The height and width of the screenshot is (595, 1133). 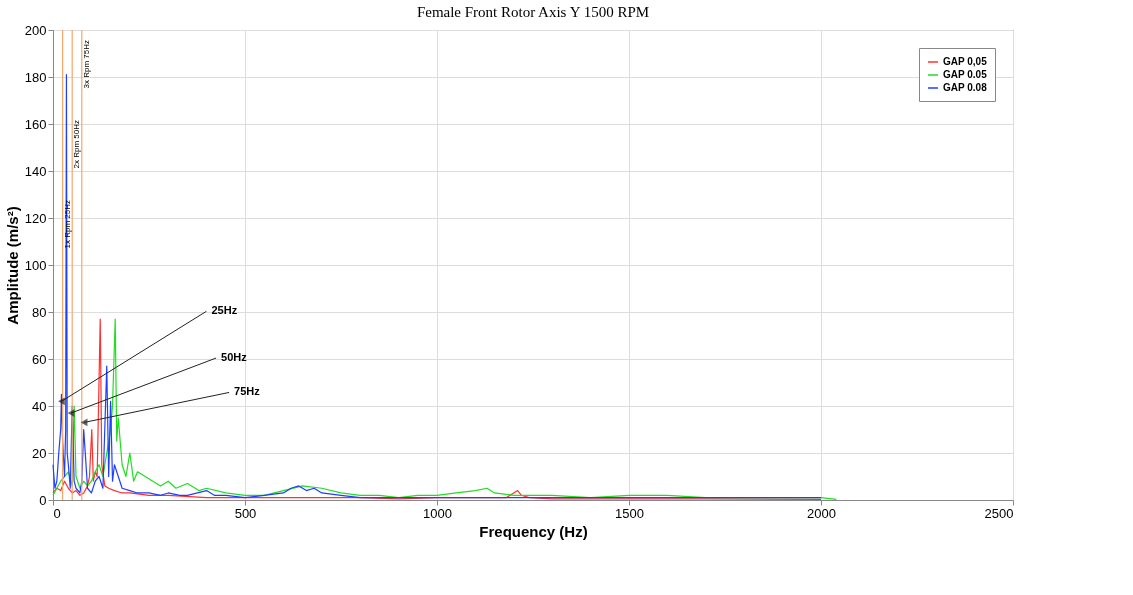 I want to click on y-tick-label: 100, so click(x=35, y=265).